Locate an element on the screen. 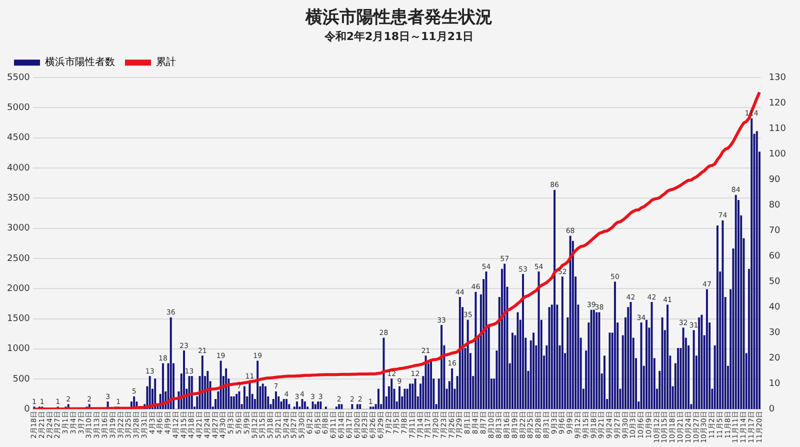 The width and height of the screenshot is (800, 447). legend-label: 累計 is located at coordinates (166, 62).